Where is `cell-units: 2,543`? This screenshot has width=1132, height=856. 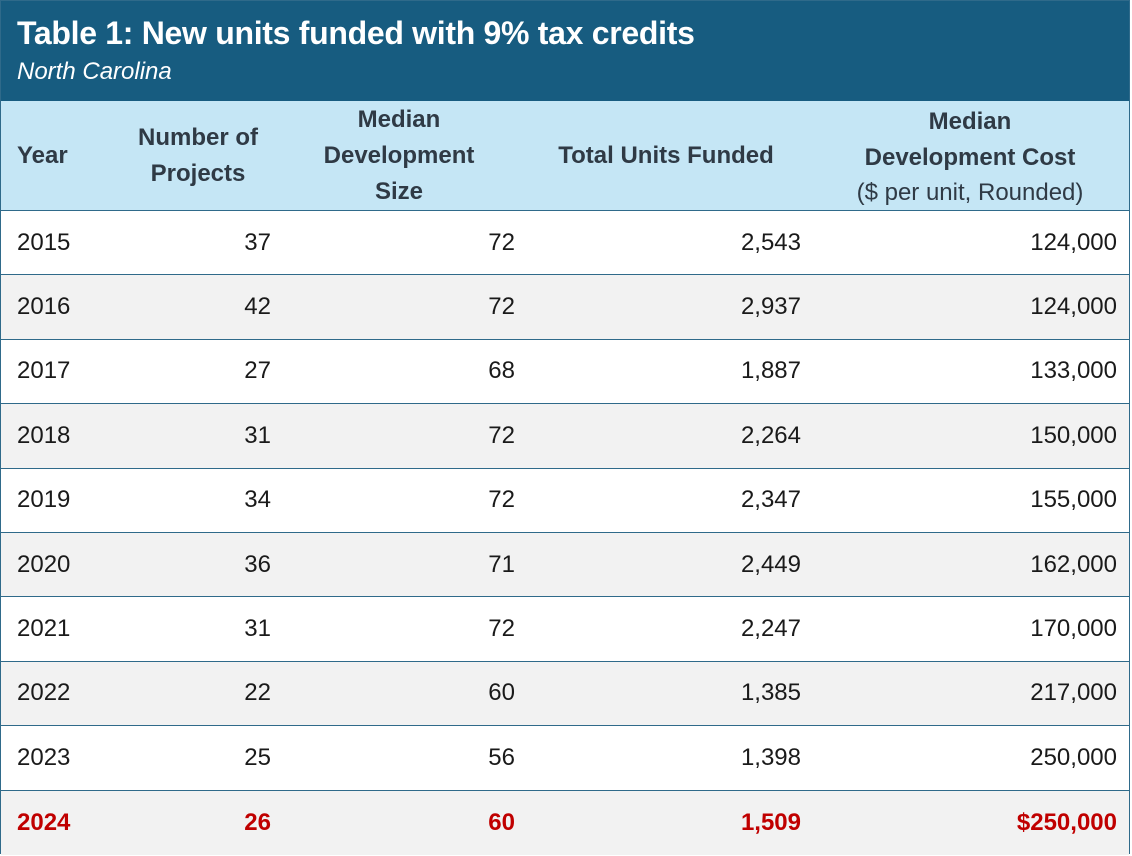 cell-units: 2,543 is located at coordinates (770, 242).